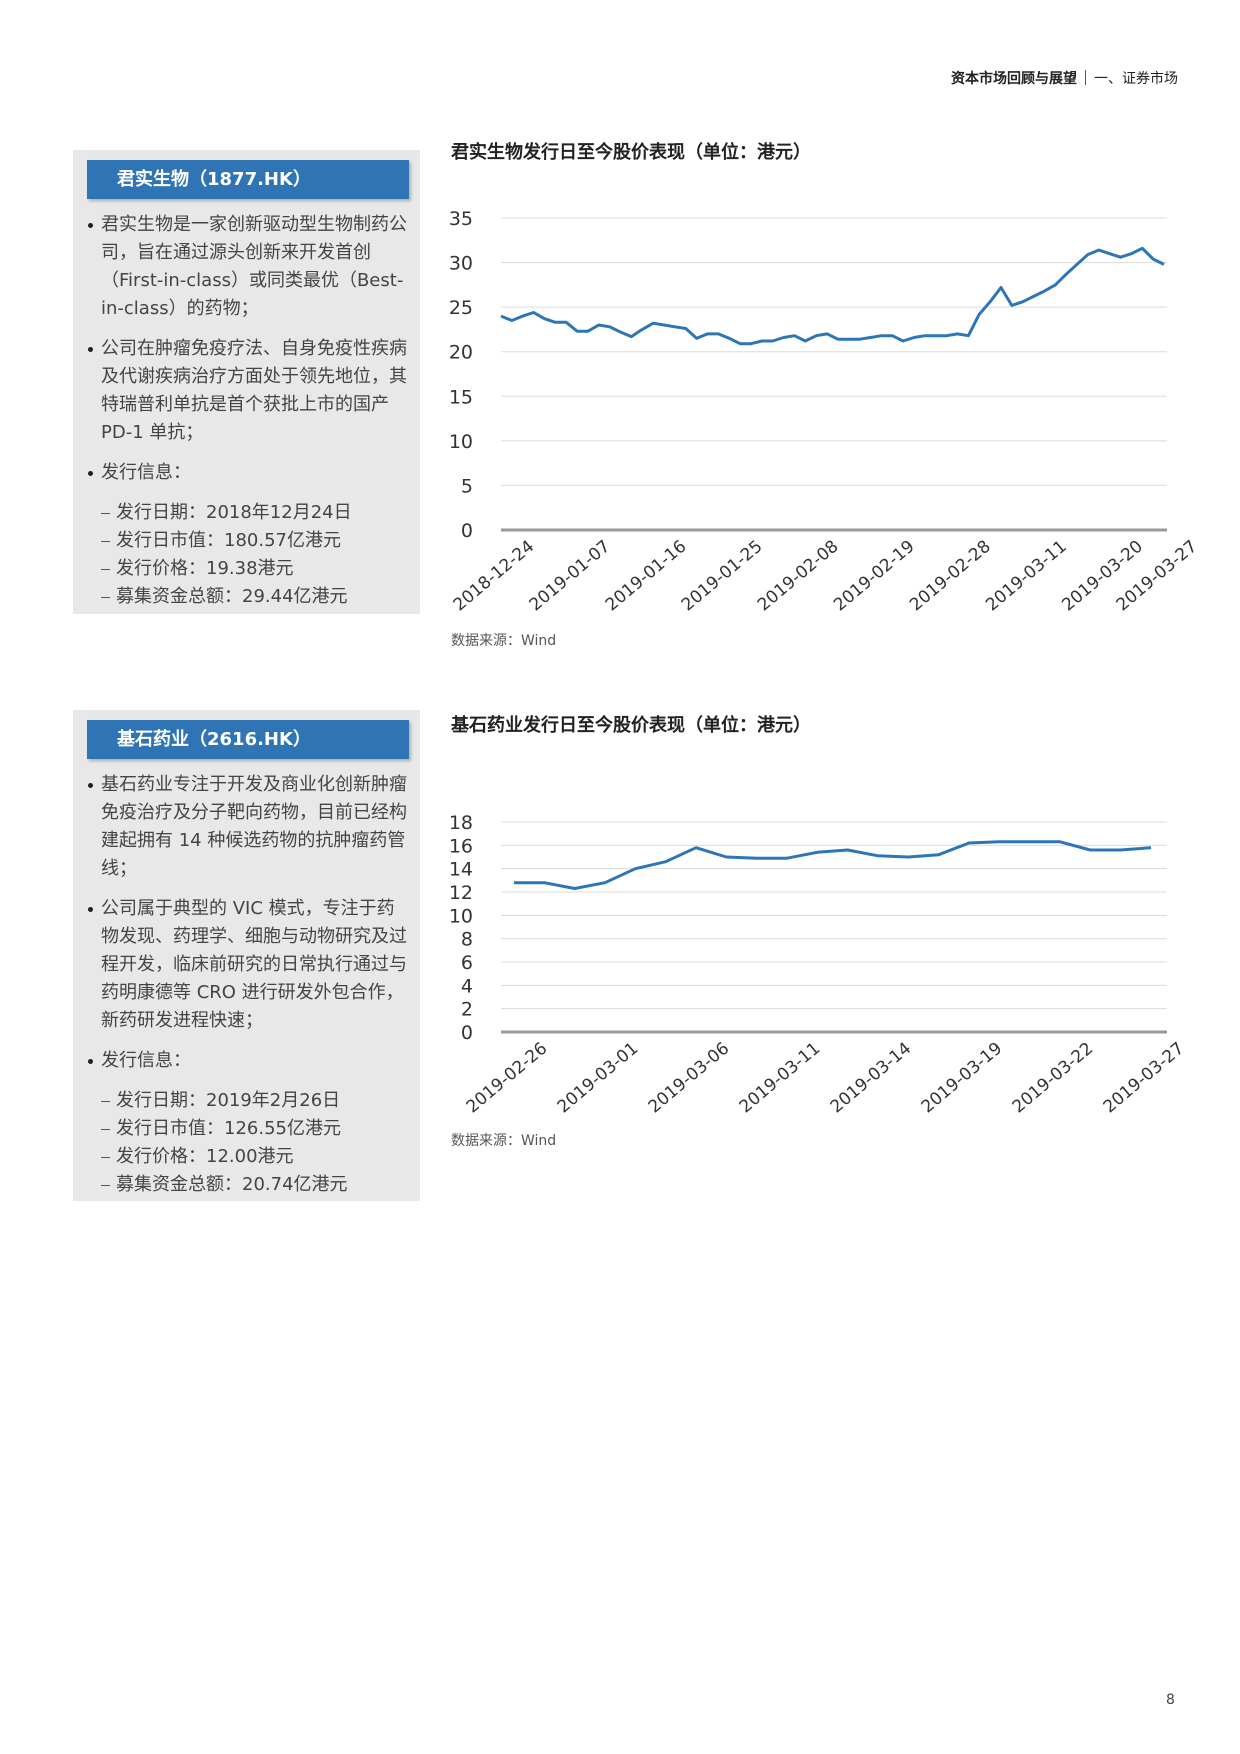 Image resolution: width=1240 pixels, height=1754 pixels. What do you see at coordinates (461, 846) in the screenshot?
I see `y-tick-label: 16` at bounding box center [461, 846].